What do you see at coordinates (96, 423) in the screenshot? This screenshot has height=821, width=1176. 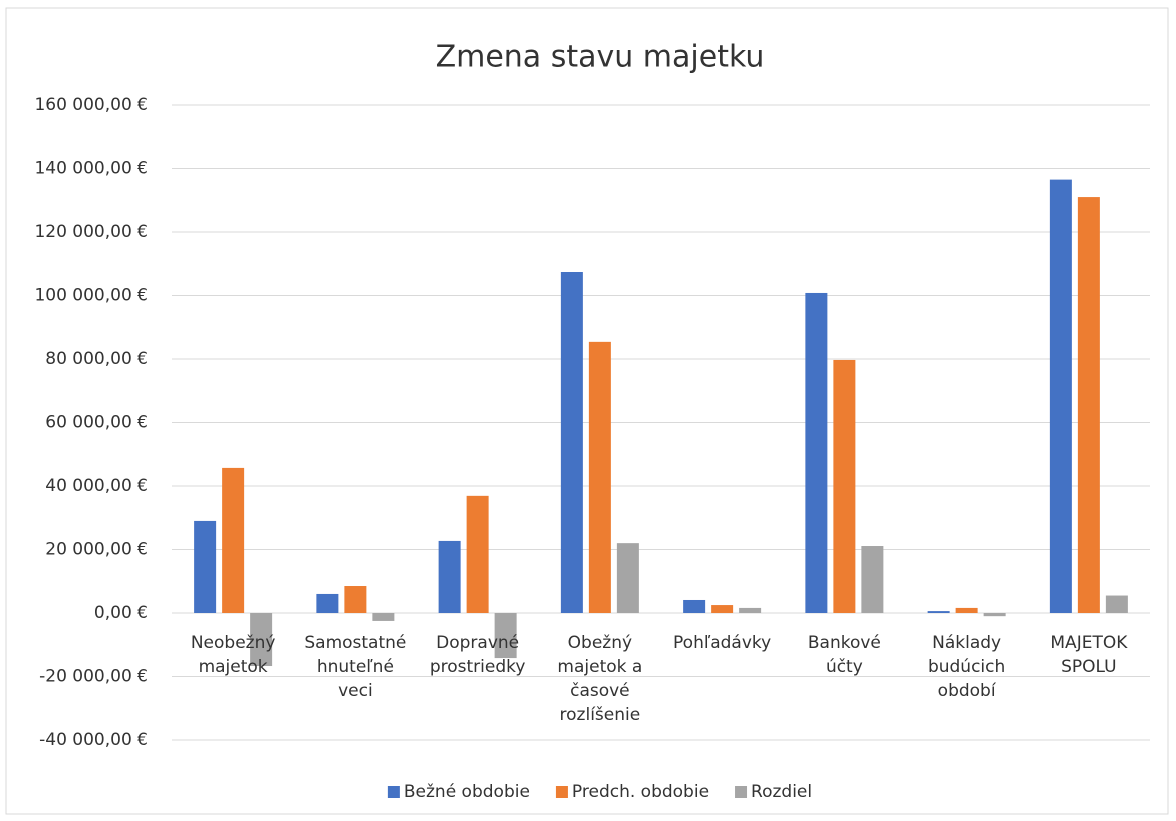 I see `y-tick-label: 60 000,00 €` at bounding box center [96, 423].